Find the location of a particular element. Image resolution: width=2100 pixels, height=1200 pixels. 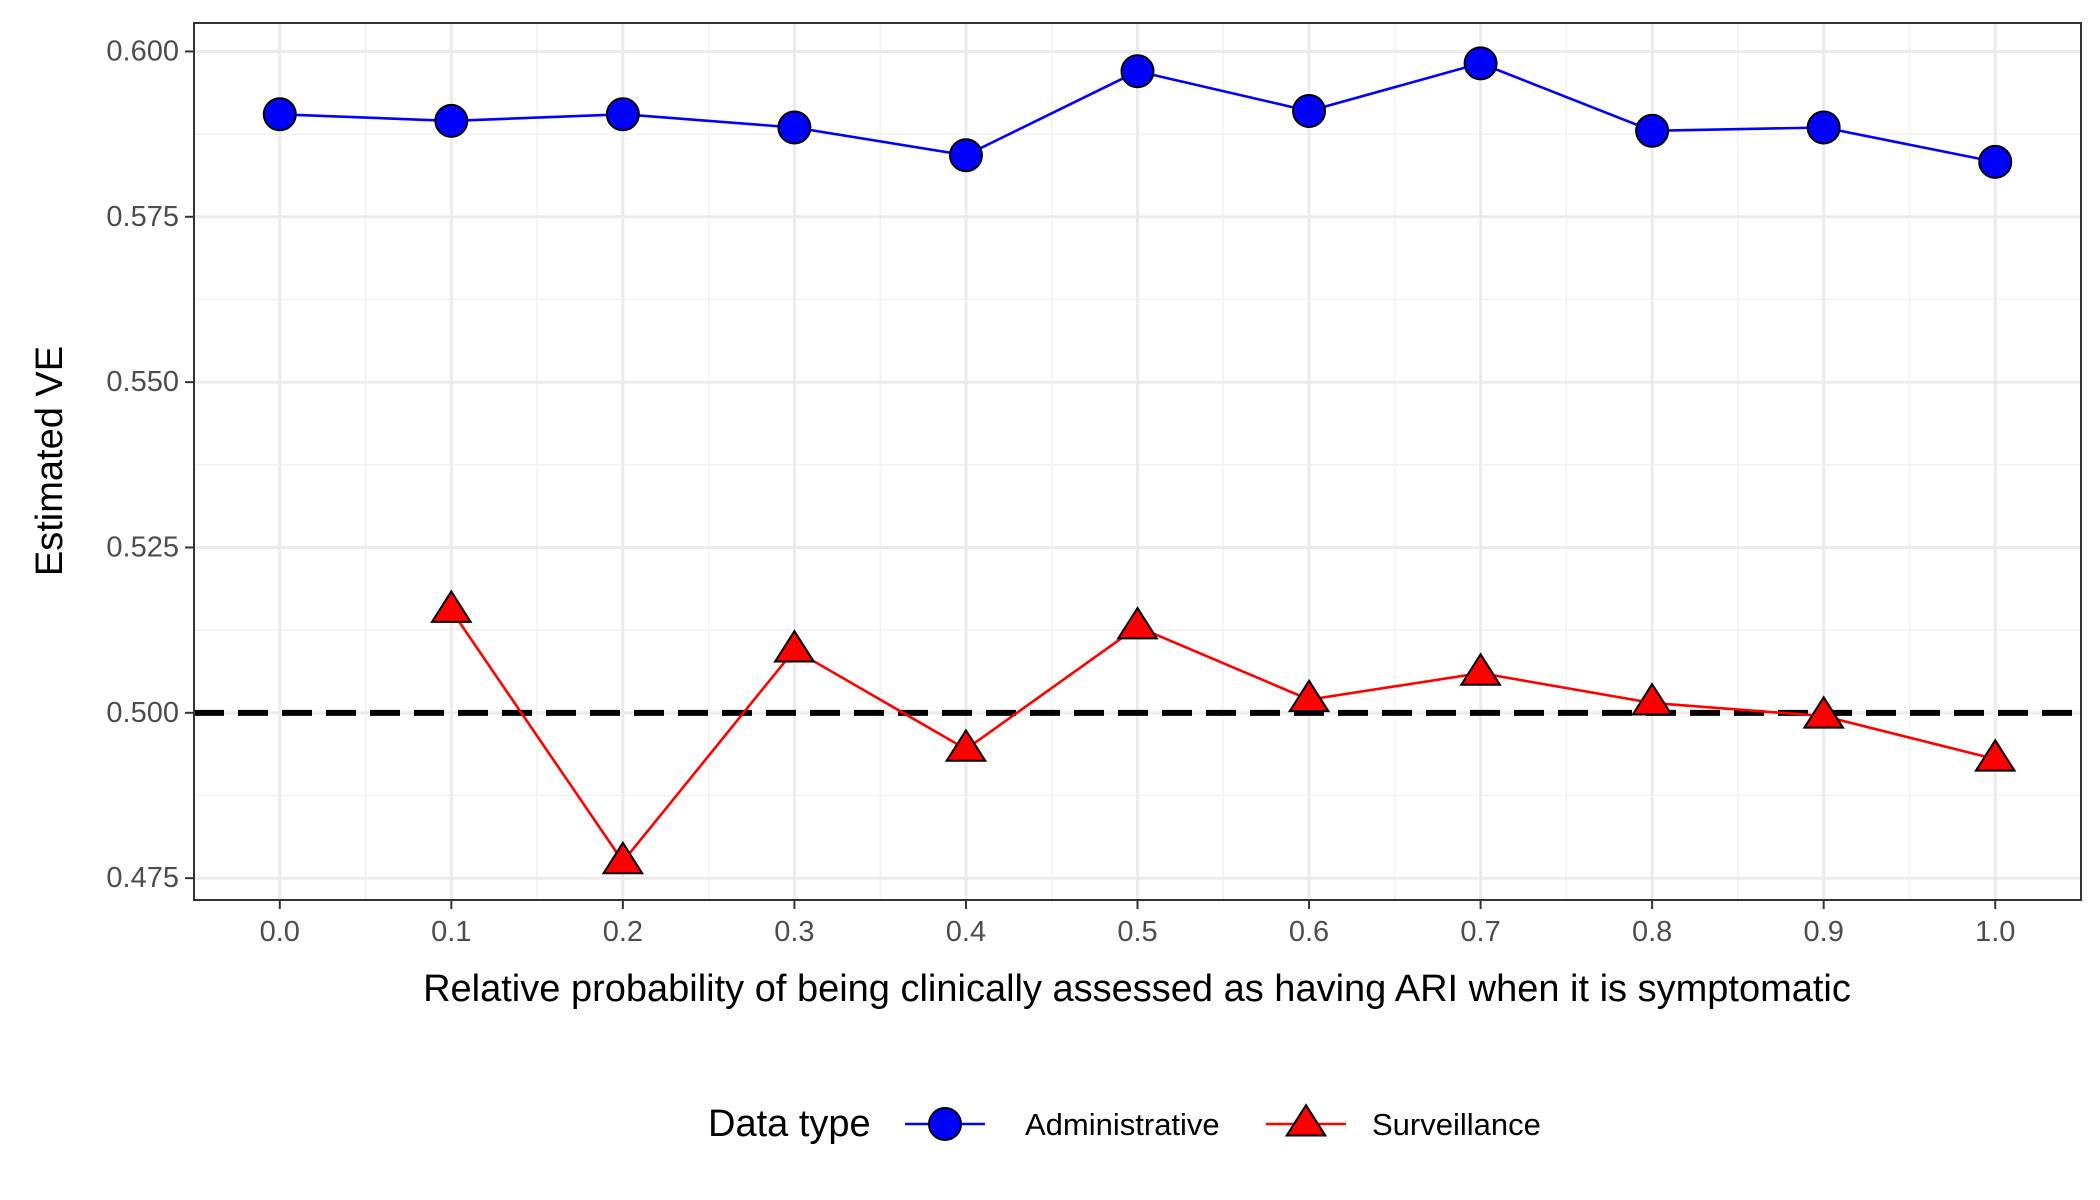

x-tick-label: 0.0 is located at coordinates (280, 932).